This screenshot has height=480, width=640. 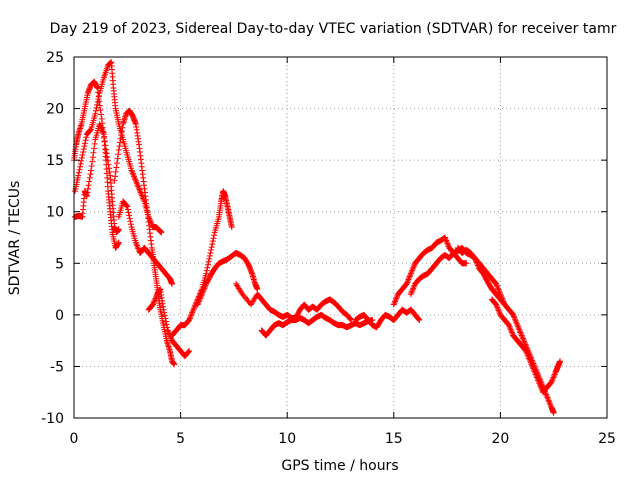 What do you see at coordinates (387, 318) in the screenshot?
I see `series-arc-k` at bounding box center [387, 318].